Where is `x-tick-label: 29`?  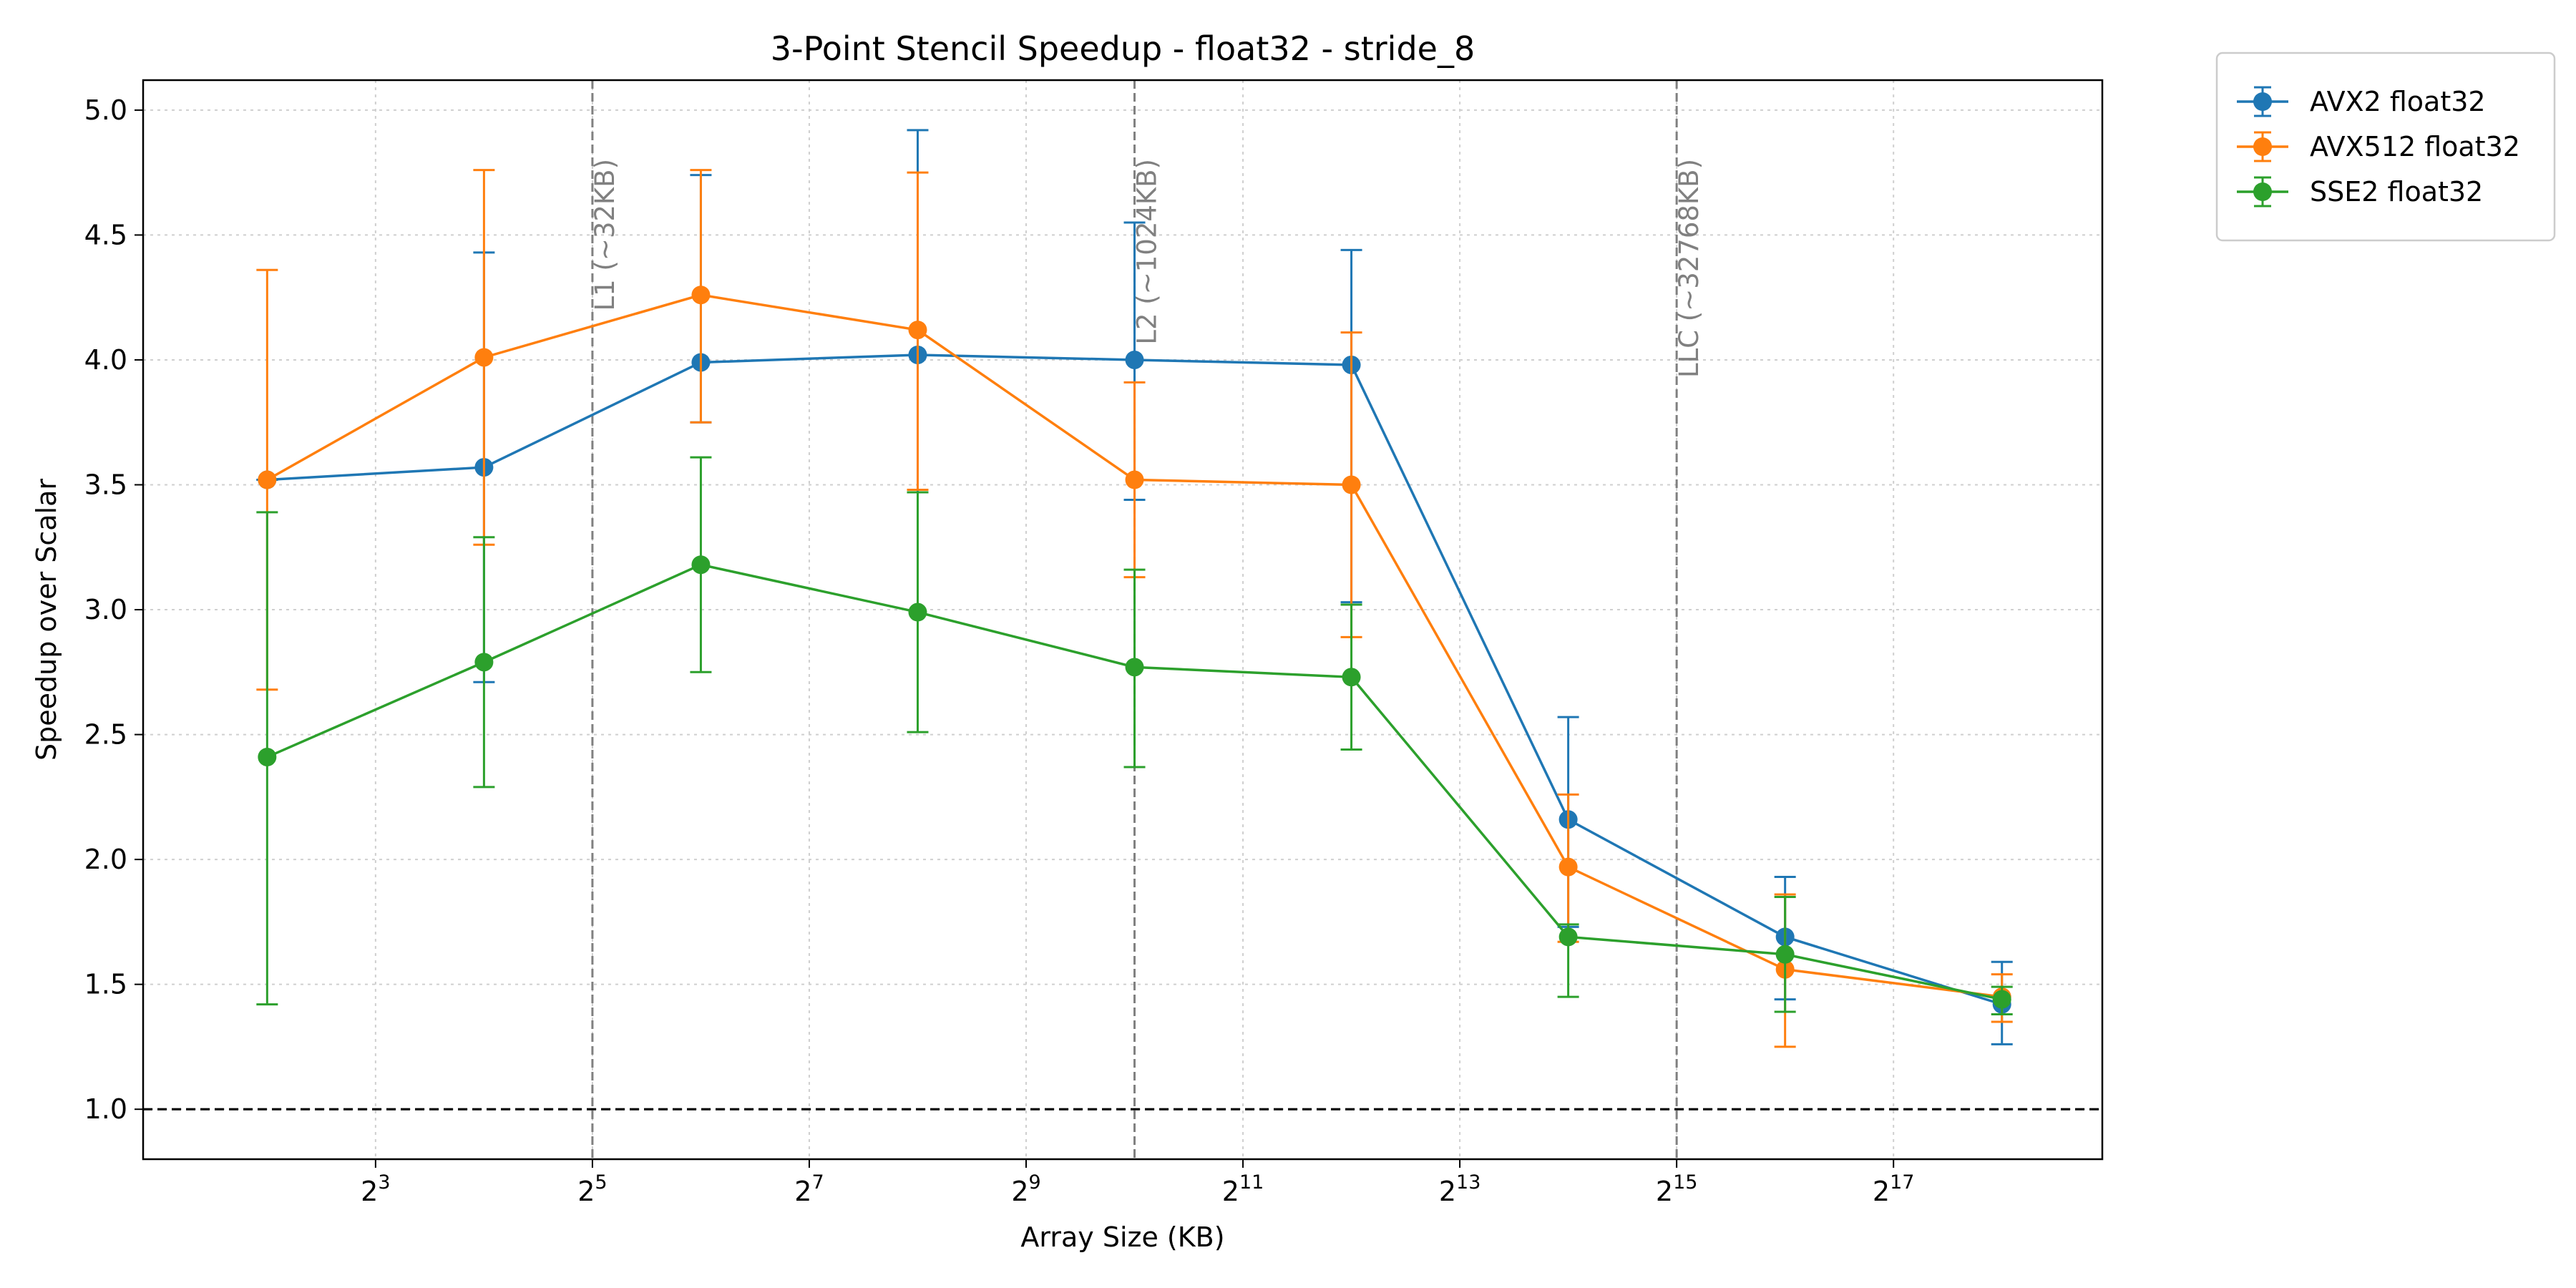
x-tick-label: 29 is located at coordinates (1025, 1189).